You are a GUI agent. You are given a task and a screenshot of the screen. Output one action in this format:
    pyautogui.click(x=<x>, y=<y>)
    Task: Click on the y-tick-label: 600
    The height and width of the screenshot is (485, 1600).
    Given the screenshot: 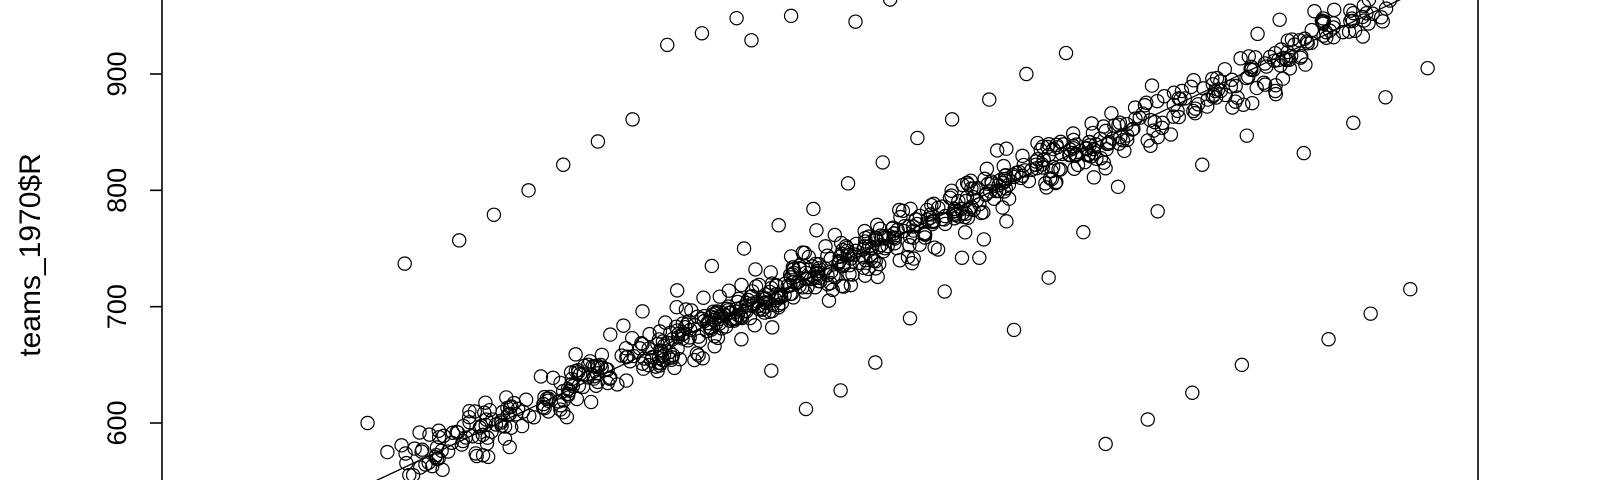 What is the action you would take?
    pyautogui.click(x=117, y=422)
    